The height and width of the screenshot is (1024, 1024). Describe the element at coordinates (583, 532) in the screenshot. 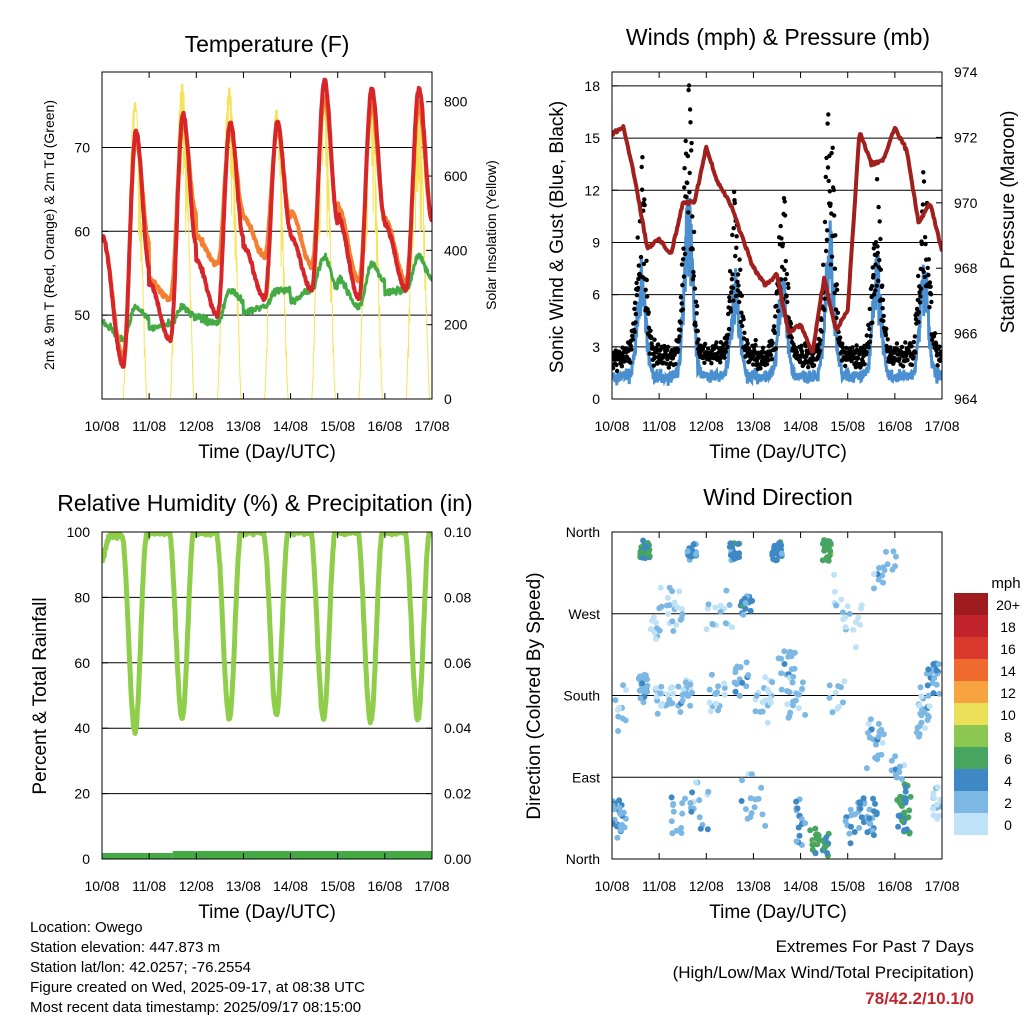

I see `direction-ytick-label: North` at that location.